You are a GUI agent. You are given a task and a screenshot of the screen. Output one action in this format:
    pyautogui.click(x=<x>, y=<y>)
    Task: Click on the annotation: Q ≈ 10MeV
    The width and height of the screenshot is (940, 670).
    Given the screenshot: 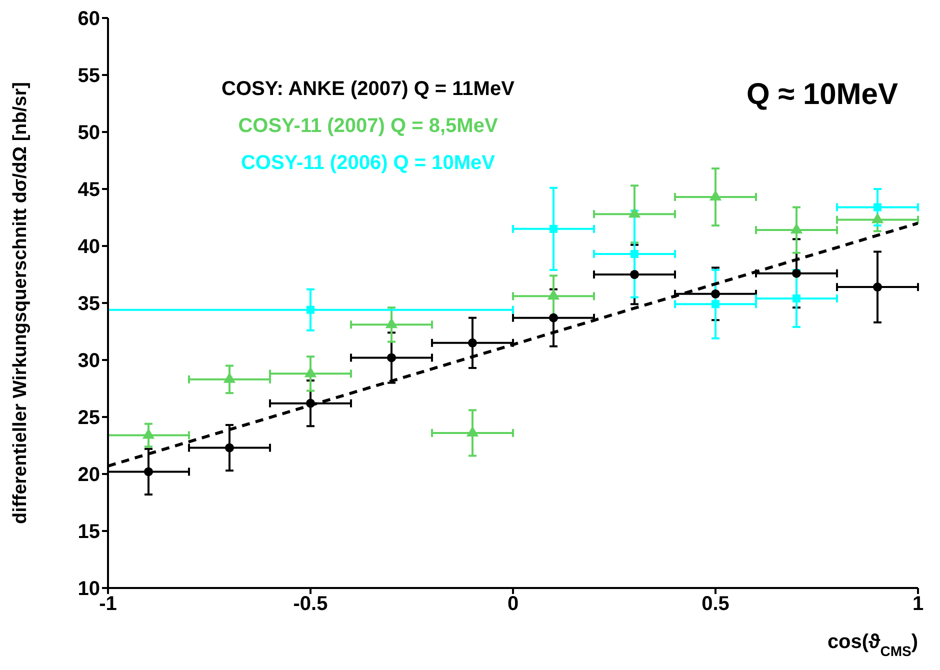 What is the action you would take?
    pyautogui.click(x=822, y=95)
    